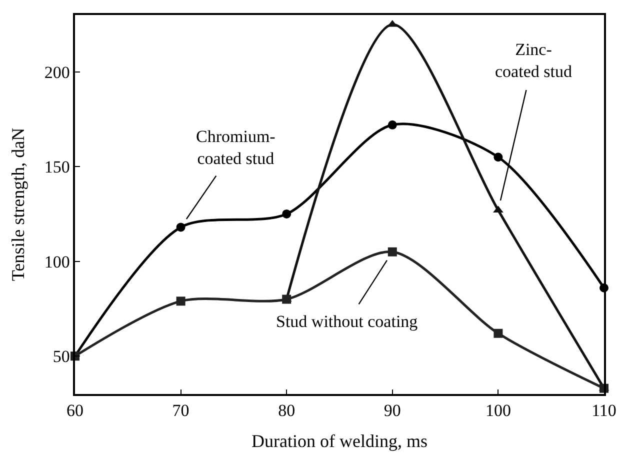 This screenshot has width=628, height=460. What do you see at coordinates (18, 205) in the screenshot?
I see `y-axis-title: Tensile strength, daN` at bounding box center [18, 205].